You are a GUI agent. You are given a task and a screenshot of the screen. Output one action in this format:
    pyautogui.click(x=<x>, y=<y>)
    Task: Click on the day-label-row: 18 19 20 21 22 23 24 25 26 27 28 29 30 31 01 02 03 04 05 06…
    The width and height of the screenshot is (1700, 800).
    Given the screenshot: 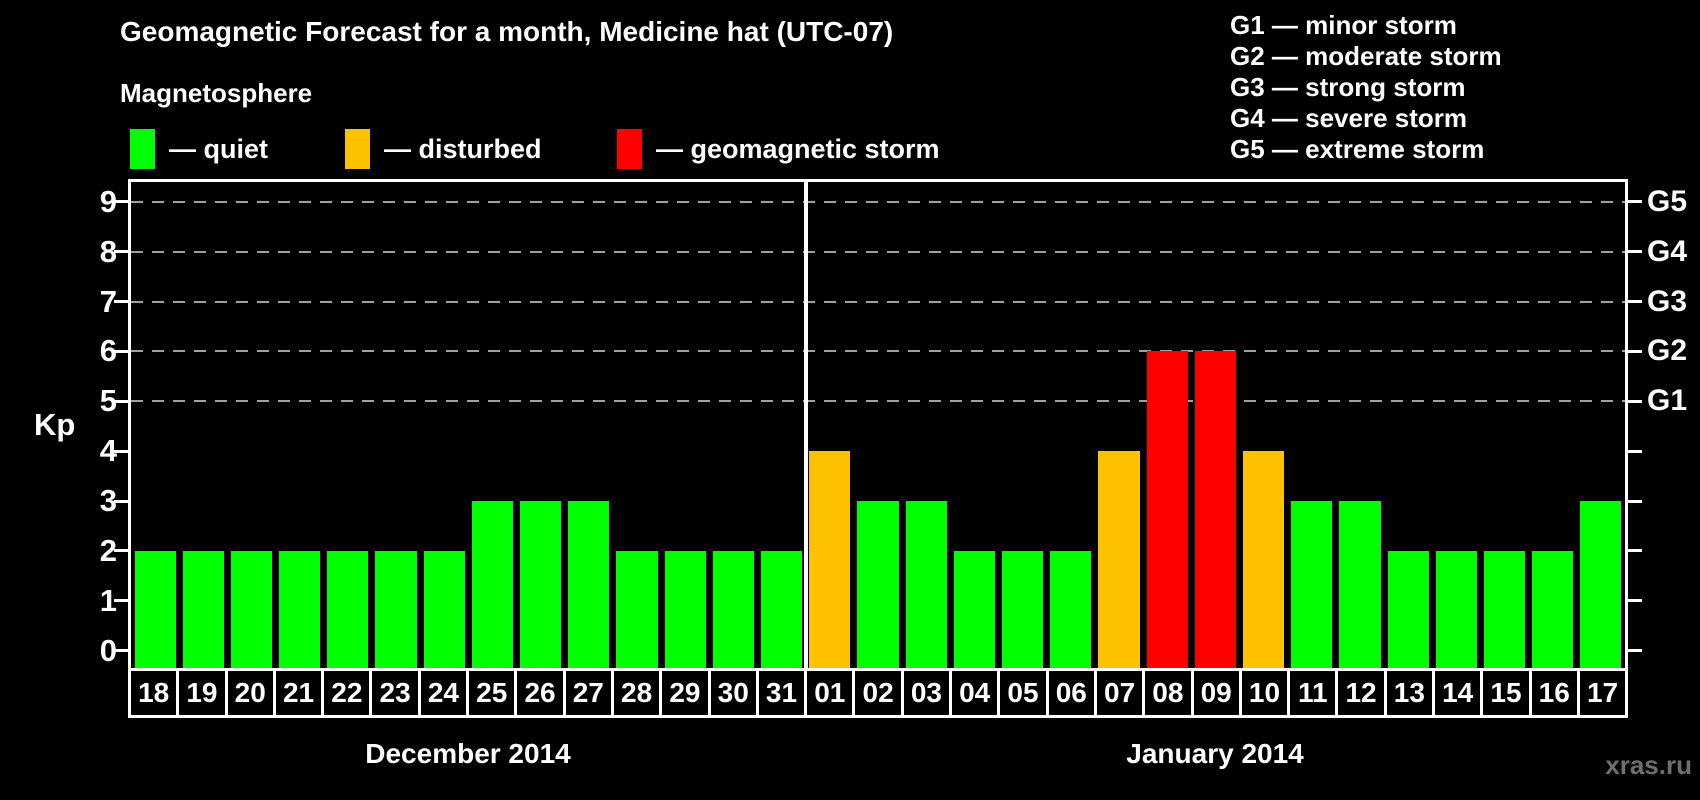 What is the action you would take?
    pyautogui.click(x=878, y=693)
    